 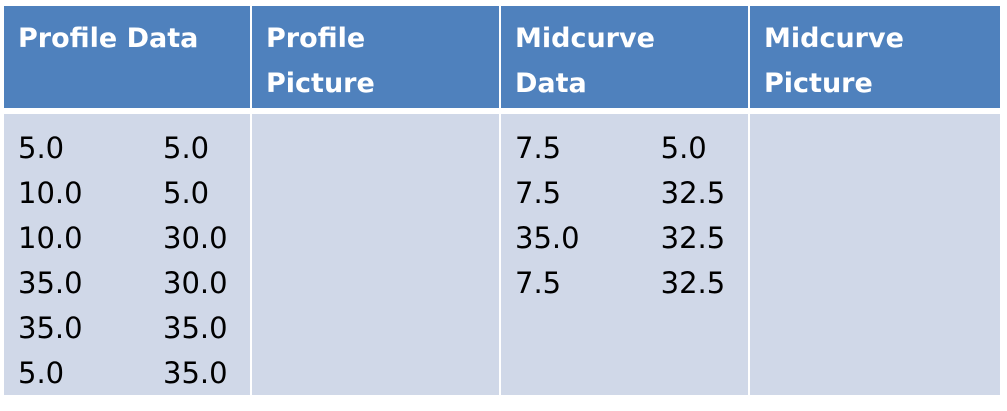 I want to click on header-midcurve-data-line2: Data, so click(x=551, y=83).